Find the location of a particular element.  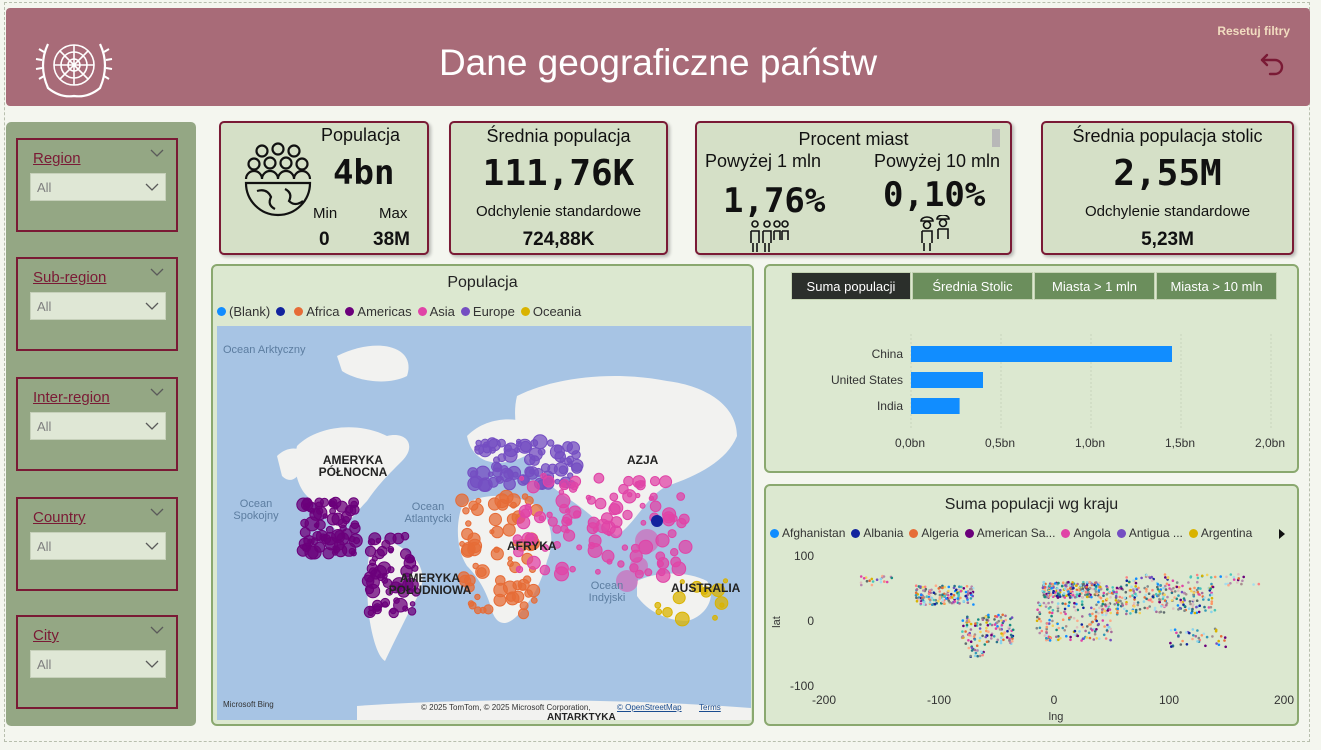

bar-india is located at coordinates (935, 406).